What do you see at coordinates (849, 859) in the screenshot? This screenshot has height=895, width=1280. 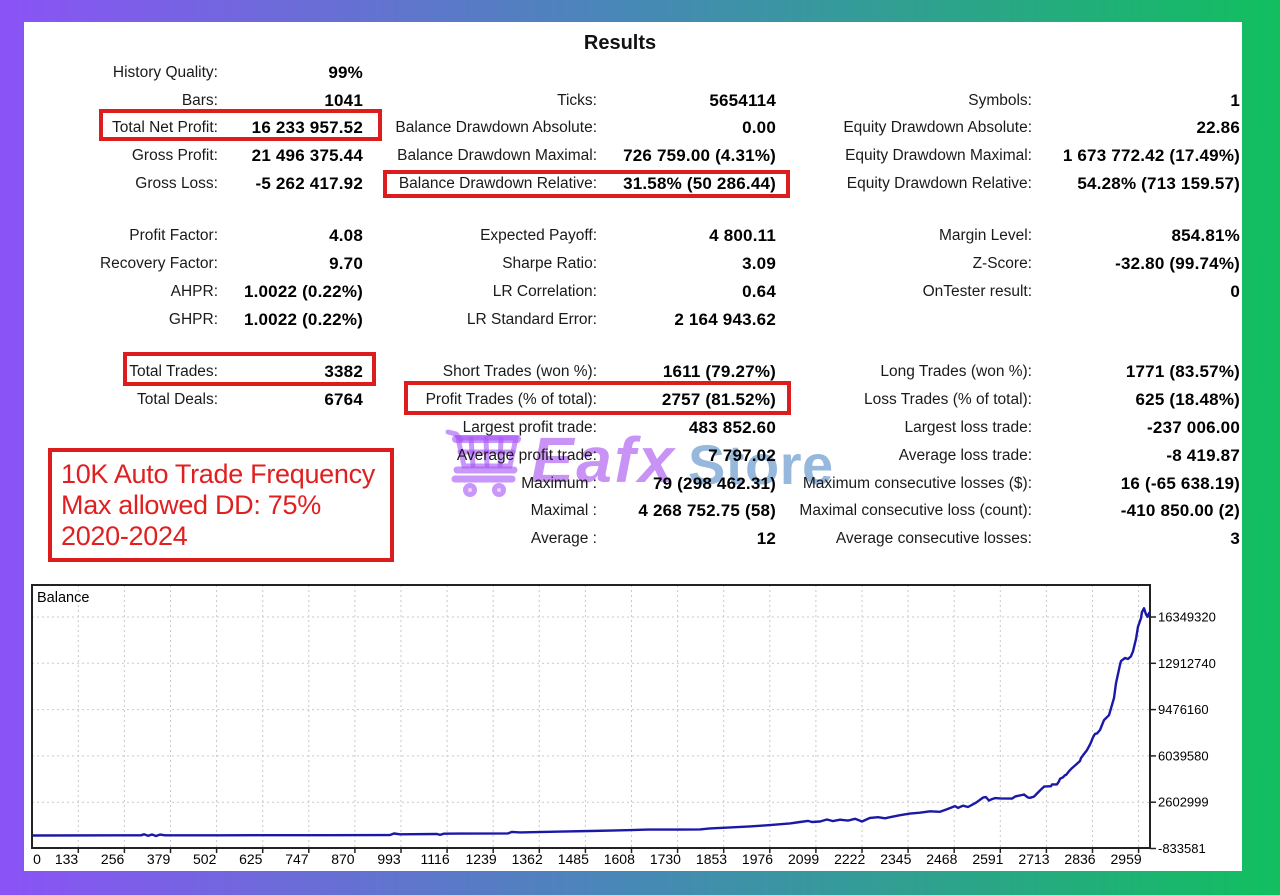 I see `svg-text: 2222` at bounding box center [849, 859].